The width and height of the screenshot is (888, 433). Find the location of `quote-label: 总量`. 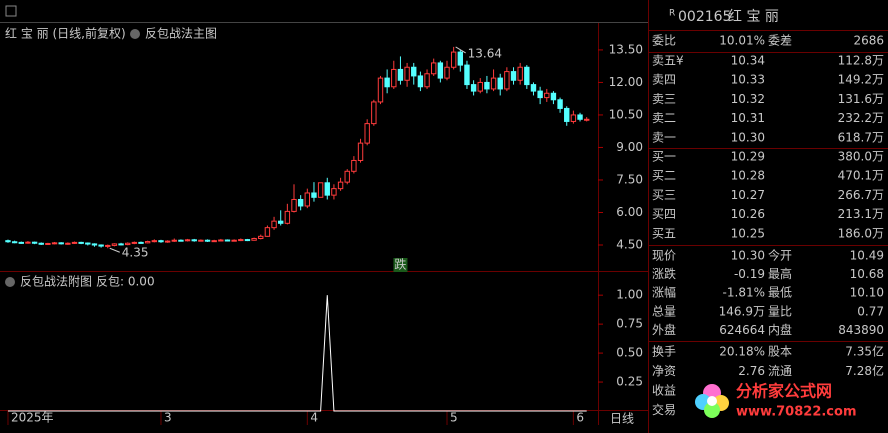

quote-label: 总量 is located at coordinates (664, 311).